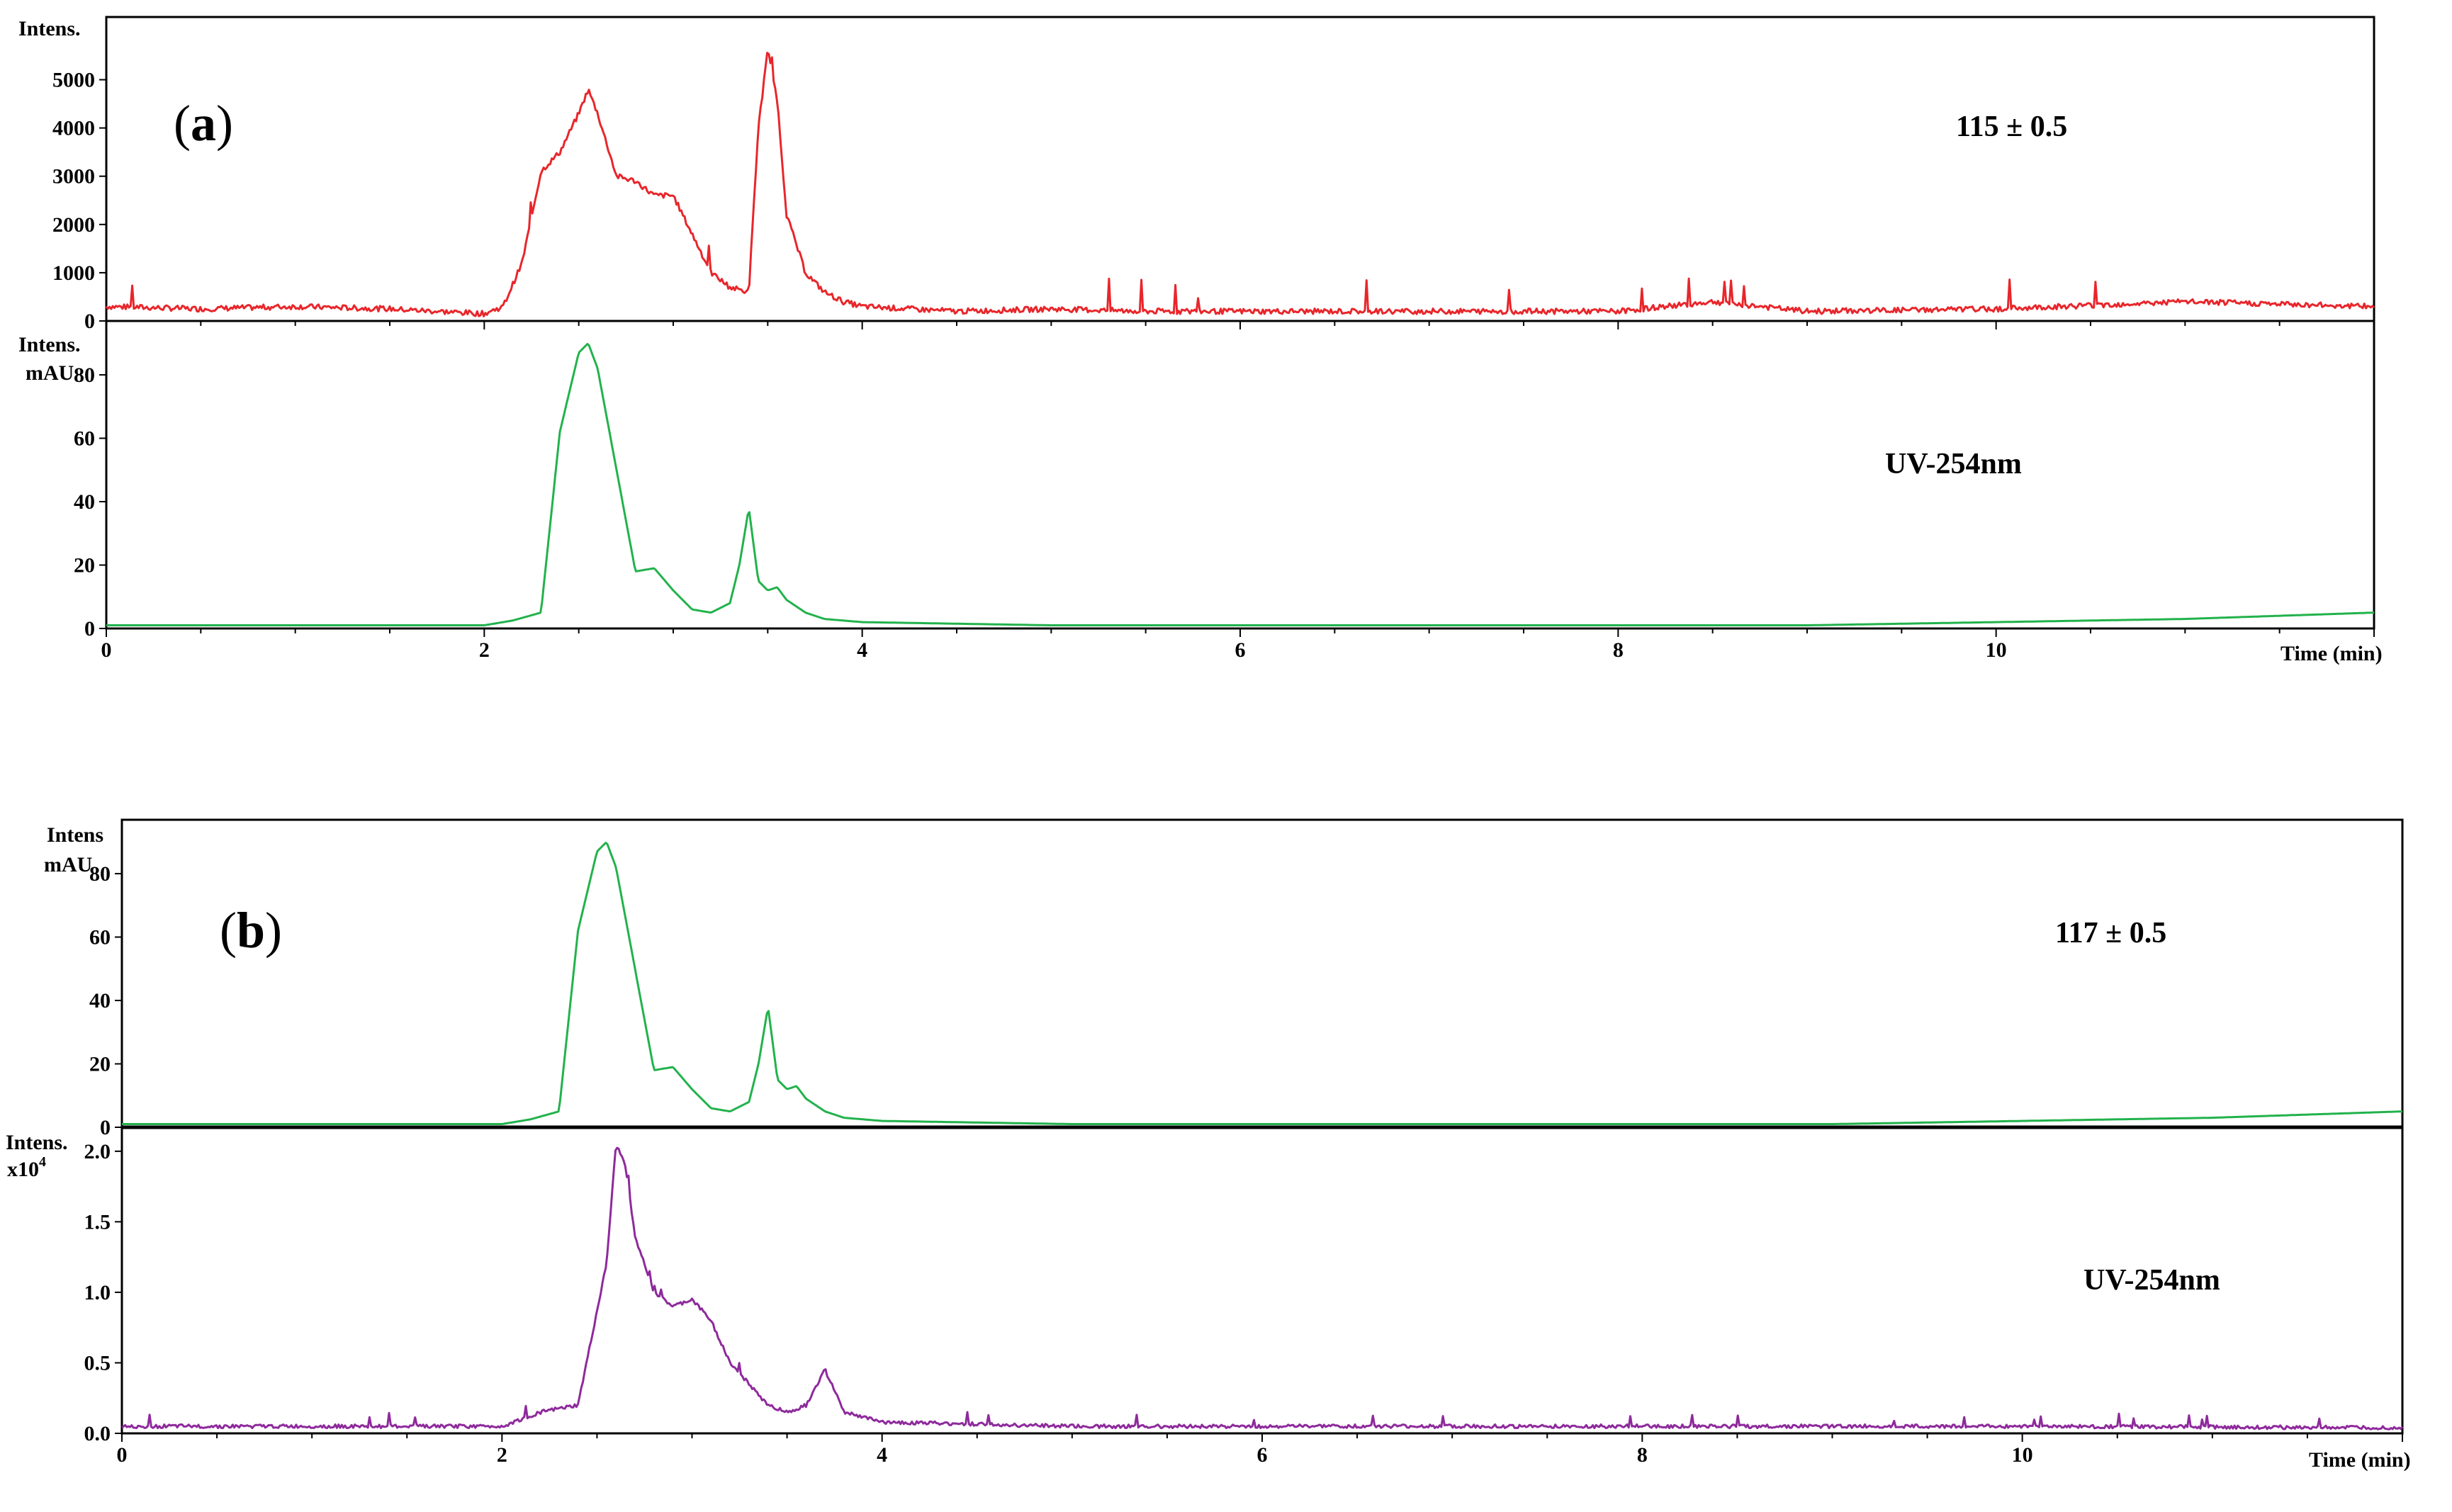 The height and width of the screenshot is (1512, 2452). Describe the element at coordinates (2332, 653) in the screenshot. I see `panel-a-xlabel: Time (min)` at that location.